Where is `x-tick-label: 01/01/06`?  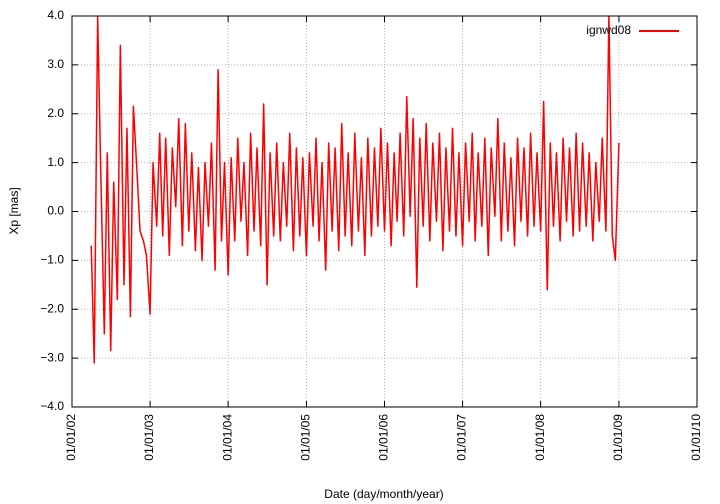
x-tick-label: 01/01/06 is located at coordinates (384, 437).